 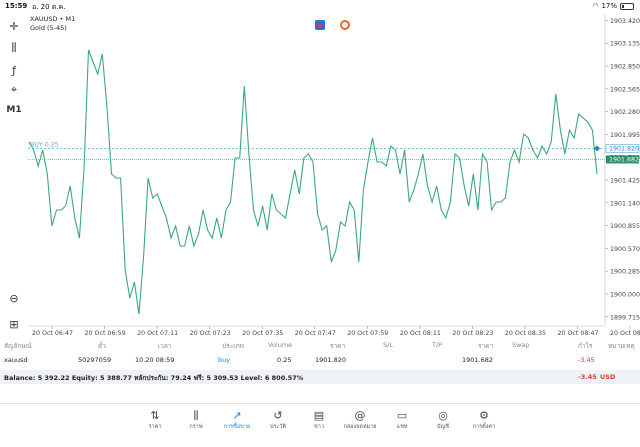 What do you see at coordinates (625, 249) in the screenshot?
I see `y-tick-label: 1900.570` at bounding box center [625, 249].